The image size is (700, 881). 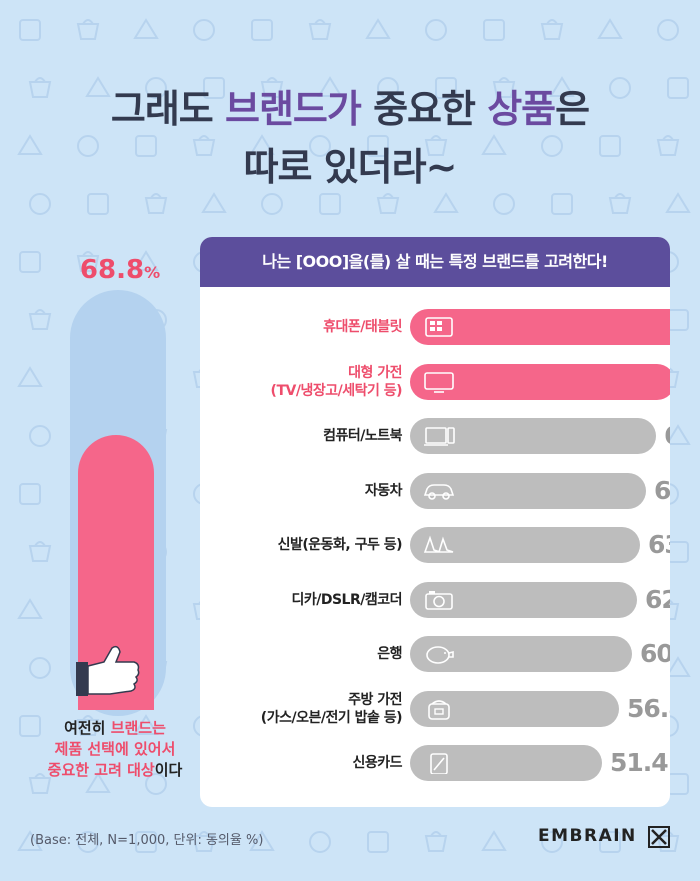 What do you see at coordinates (639, 762) in the screenshot?
I see `value-label: 51.4` at bounding box center [639, 762].